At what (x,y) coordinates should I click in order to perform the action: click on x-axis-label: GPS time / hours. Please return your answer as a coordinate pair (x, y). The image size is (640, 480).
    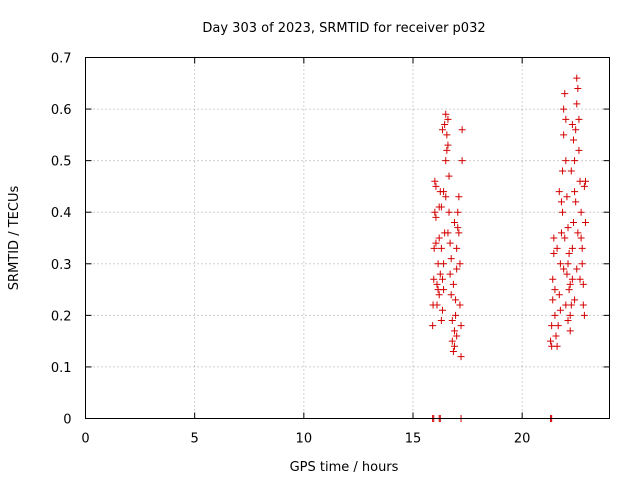
    Looking at the image, I should click on (344, 467).